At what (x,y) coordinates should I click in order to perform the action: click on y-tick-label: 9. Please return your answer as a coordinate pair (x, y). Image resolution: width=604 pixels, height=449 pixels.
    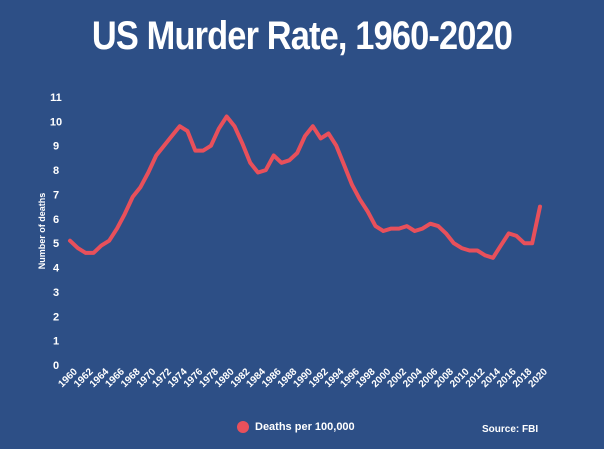
    Looking at the image, I should click on (56, 147).